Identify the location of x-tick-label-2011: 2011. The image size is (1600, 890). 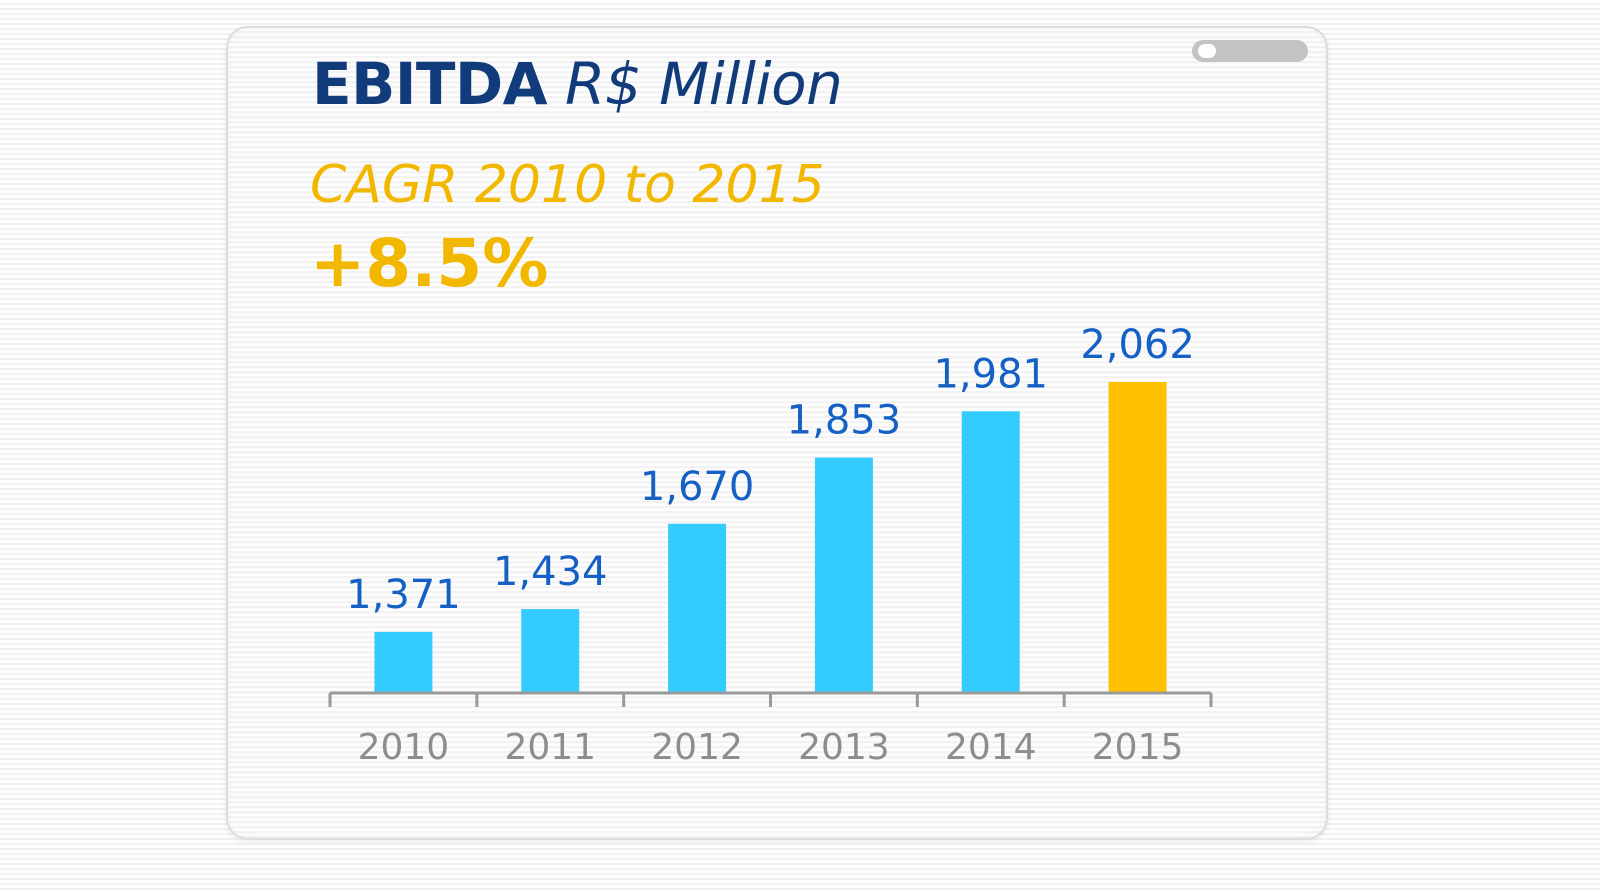
(550, 747).